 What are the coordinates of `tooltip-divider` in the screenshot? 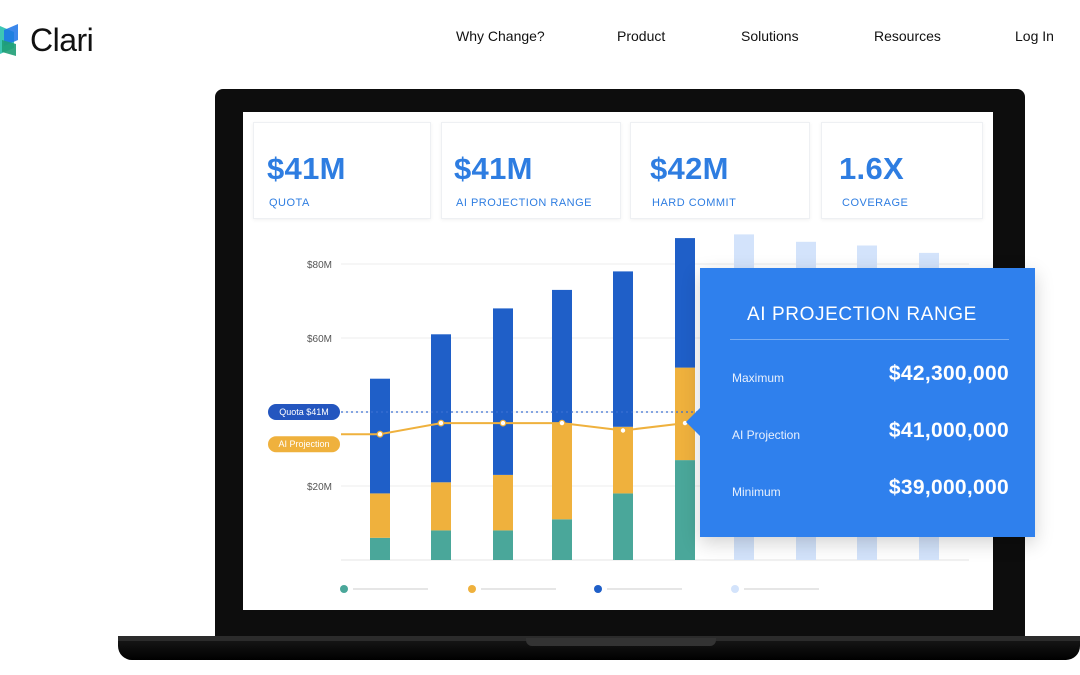 It's located at (869, 339).